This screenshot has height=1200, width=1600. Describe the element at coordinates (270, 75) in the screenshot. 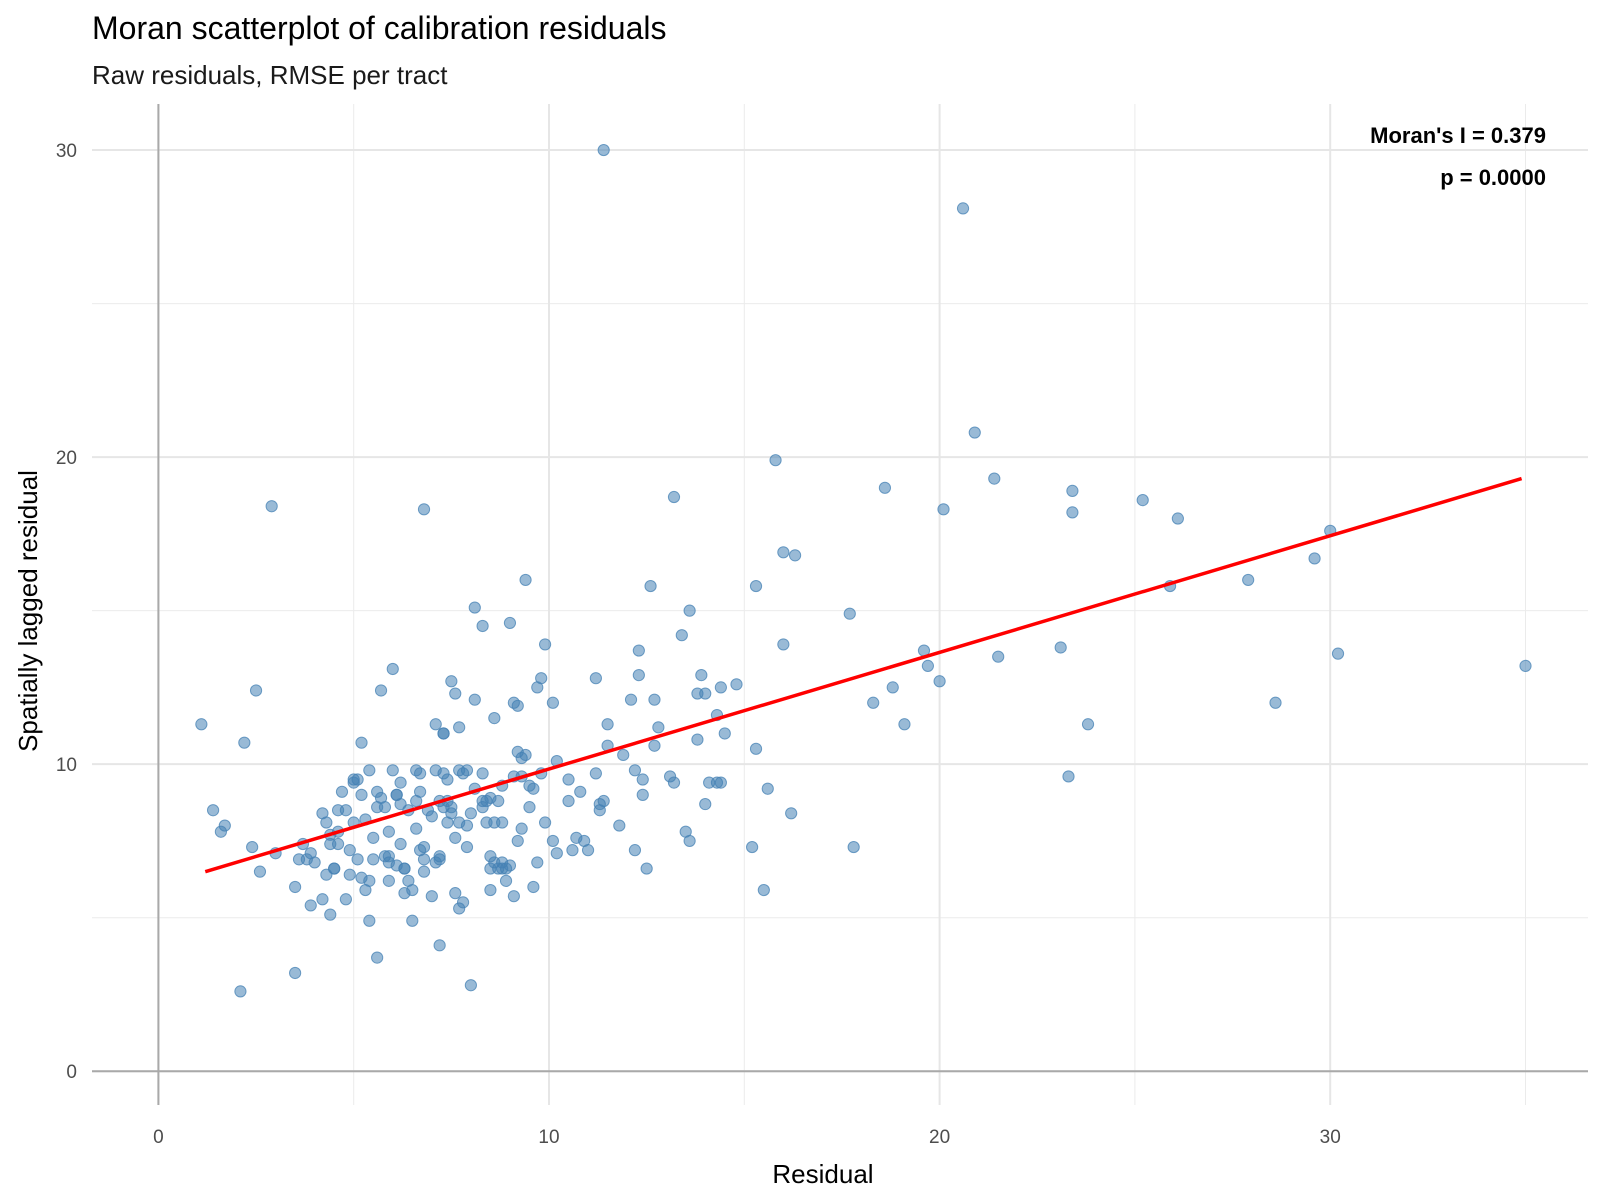

I see `chart-subtitle: Raw residuals, RMSE per tract` at that location.